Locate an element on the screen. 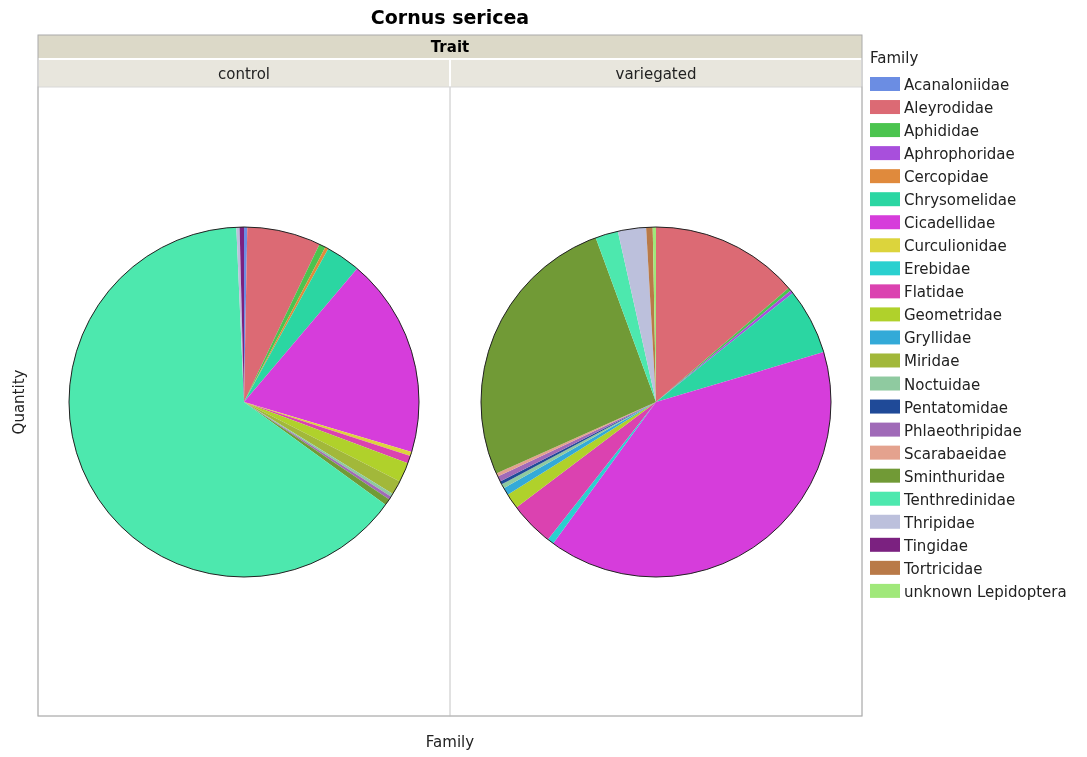 The height and width of the screenshot is (757, 1087). legend-title: Family is located at coordinates (894, 58).